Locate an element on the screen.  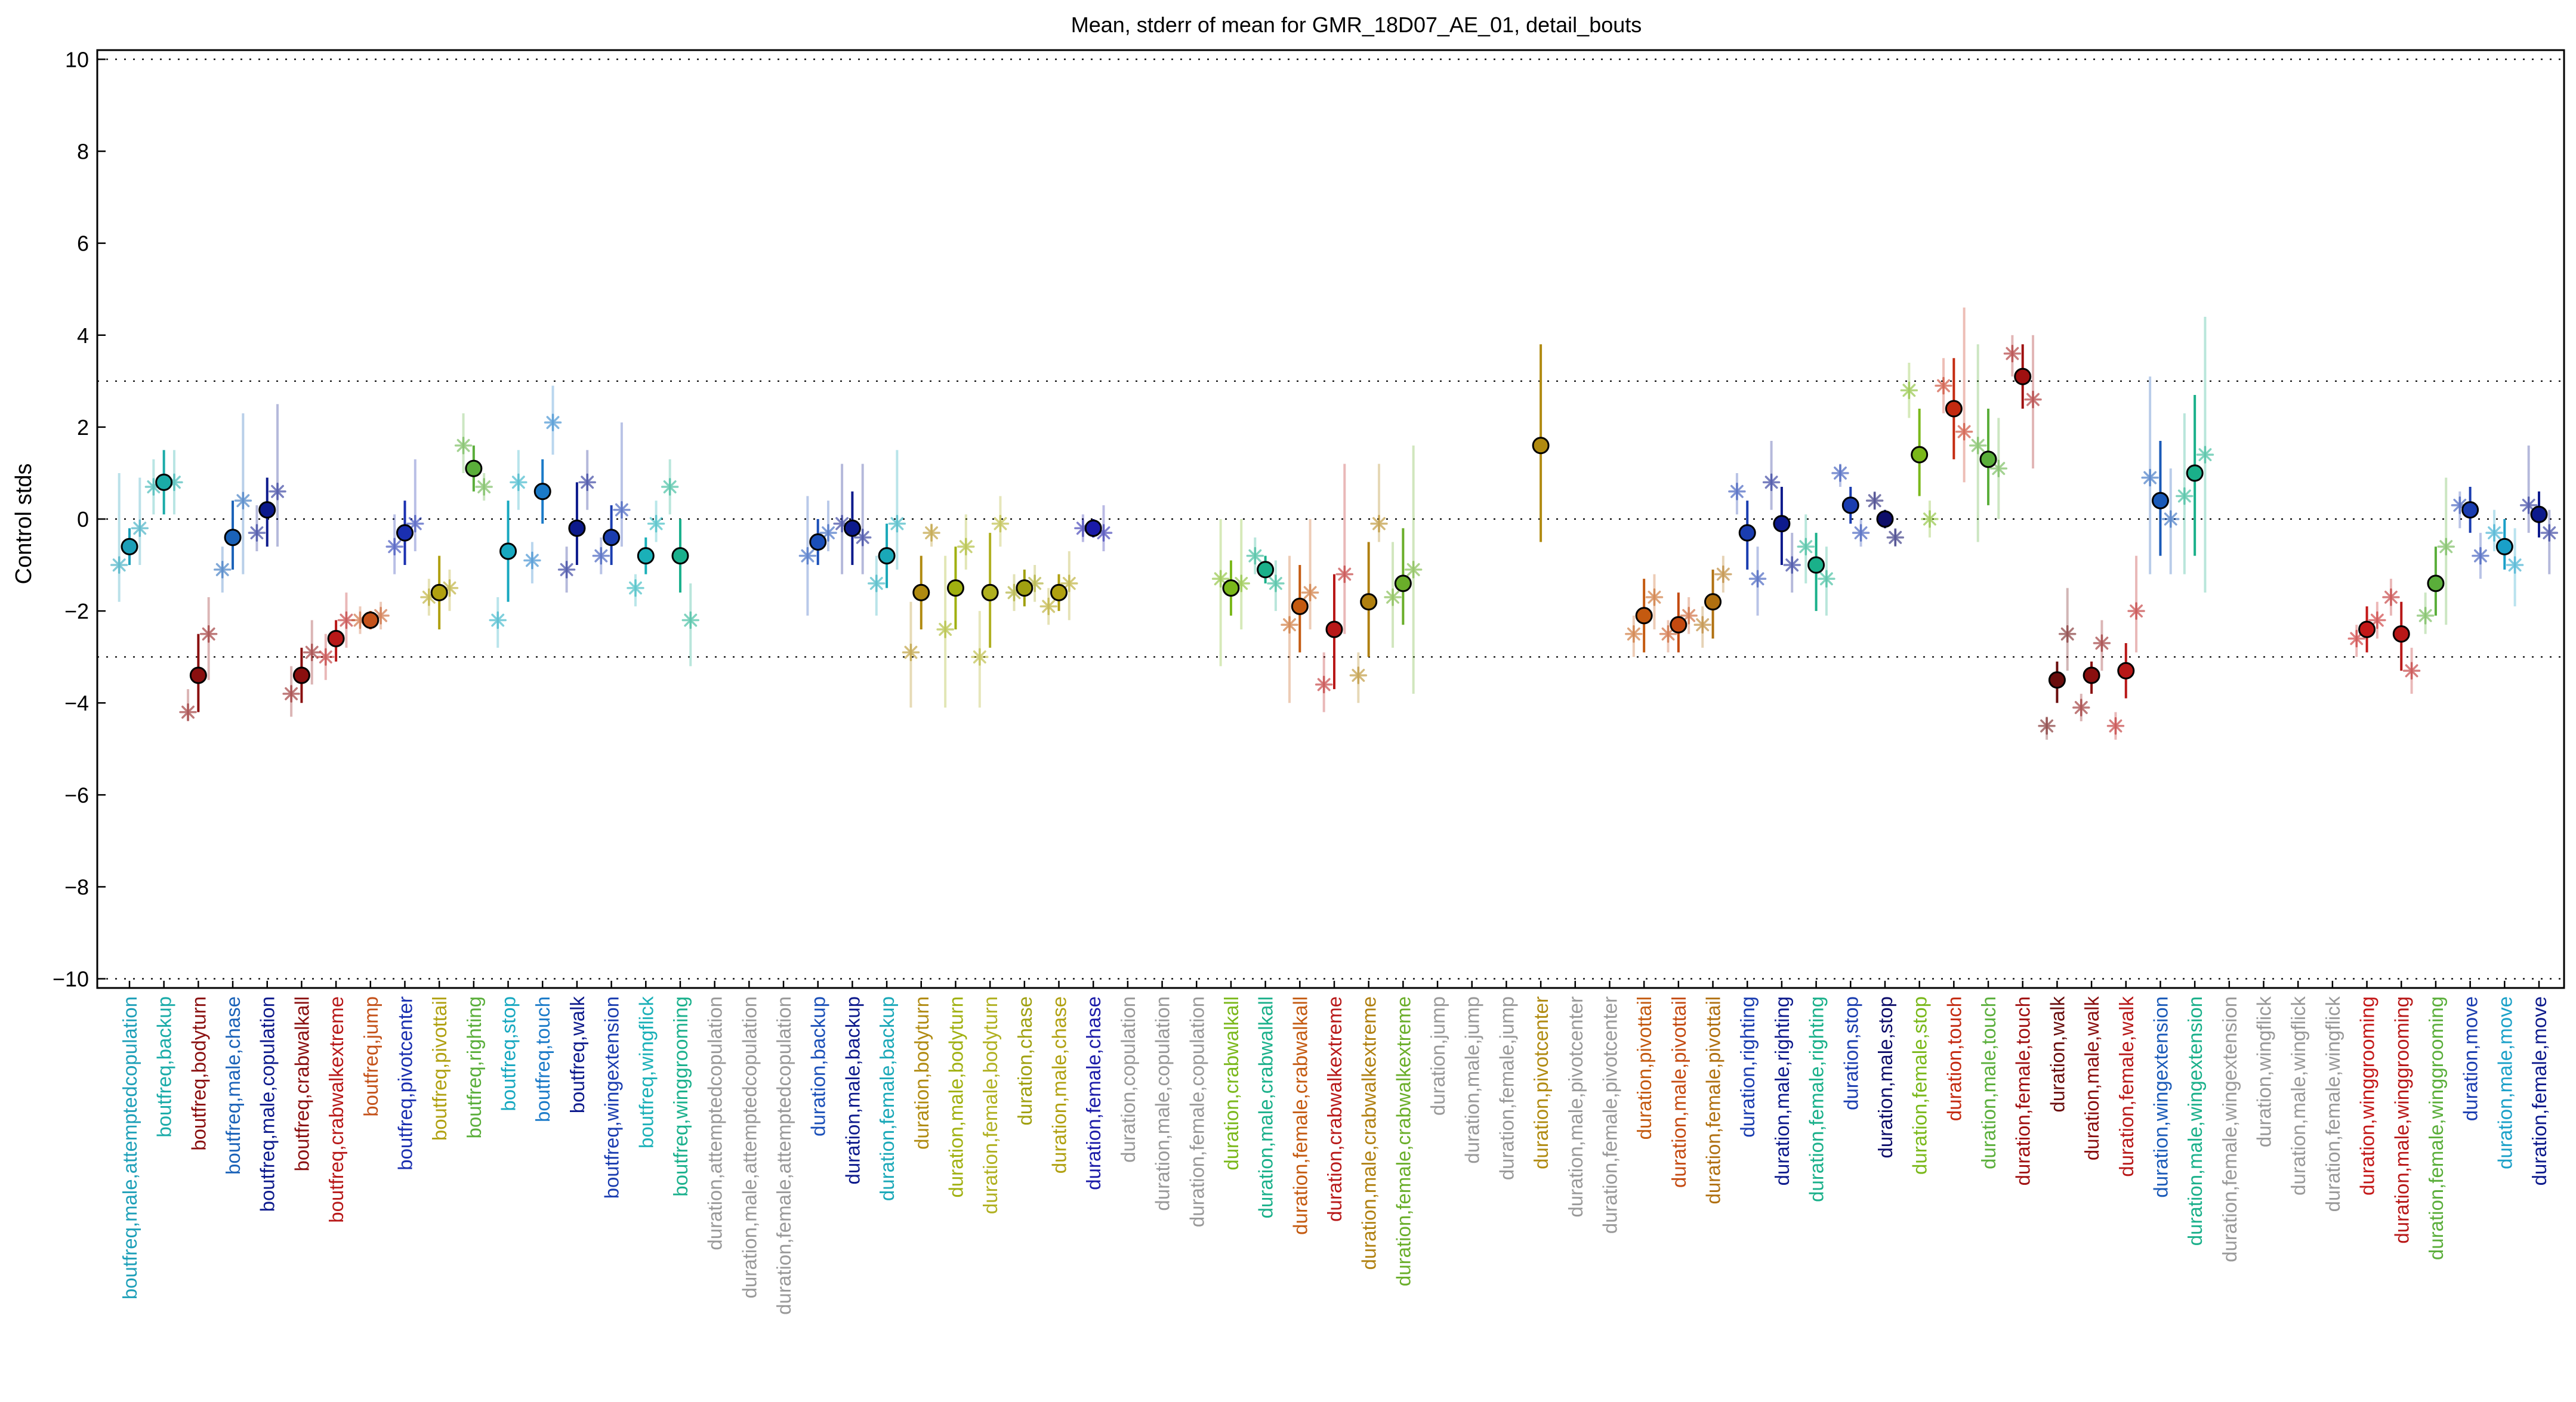
y-tick-label: 4 is located at coordinates (83, 335).